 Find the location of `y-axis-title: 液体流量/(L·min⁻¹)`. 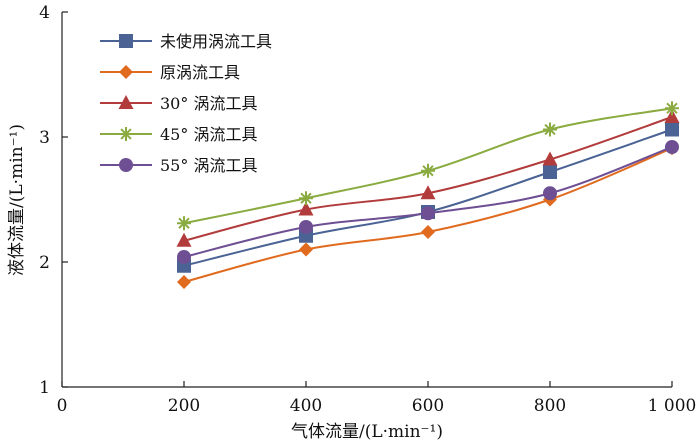

y-axis-title: 液体流量/(L·min⁻¹) is located at coordinates (17, 200).